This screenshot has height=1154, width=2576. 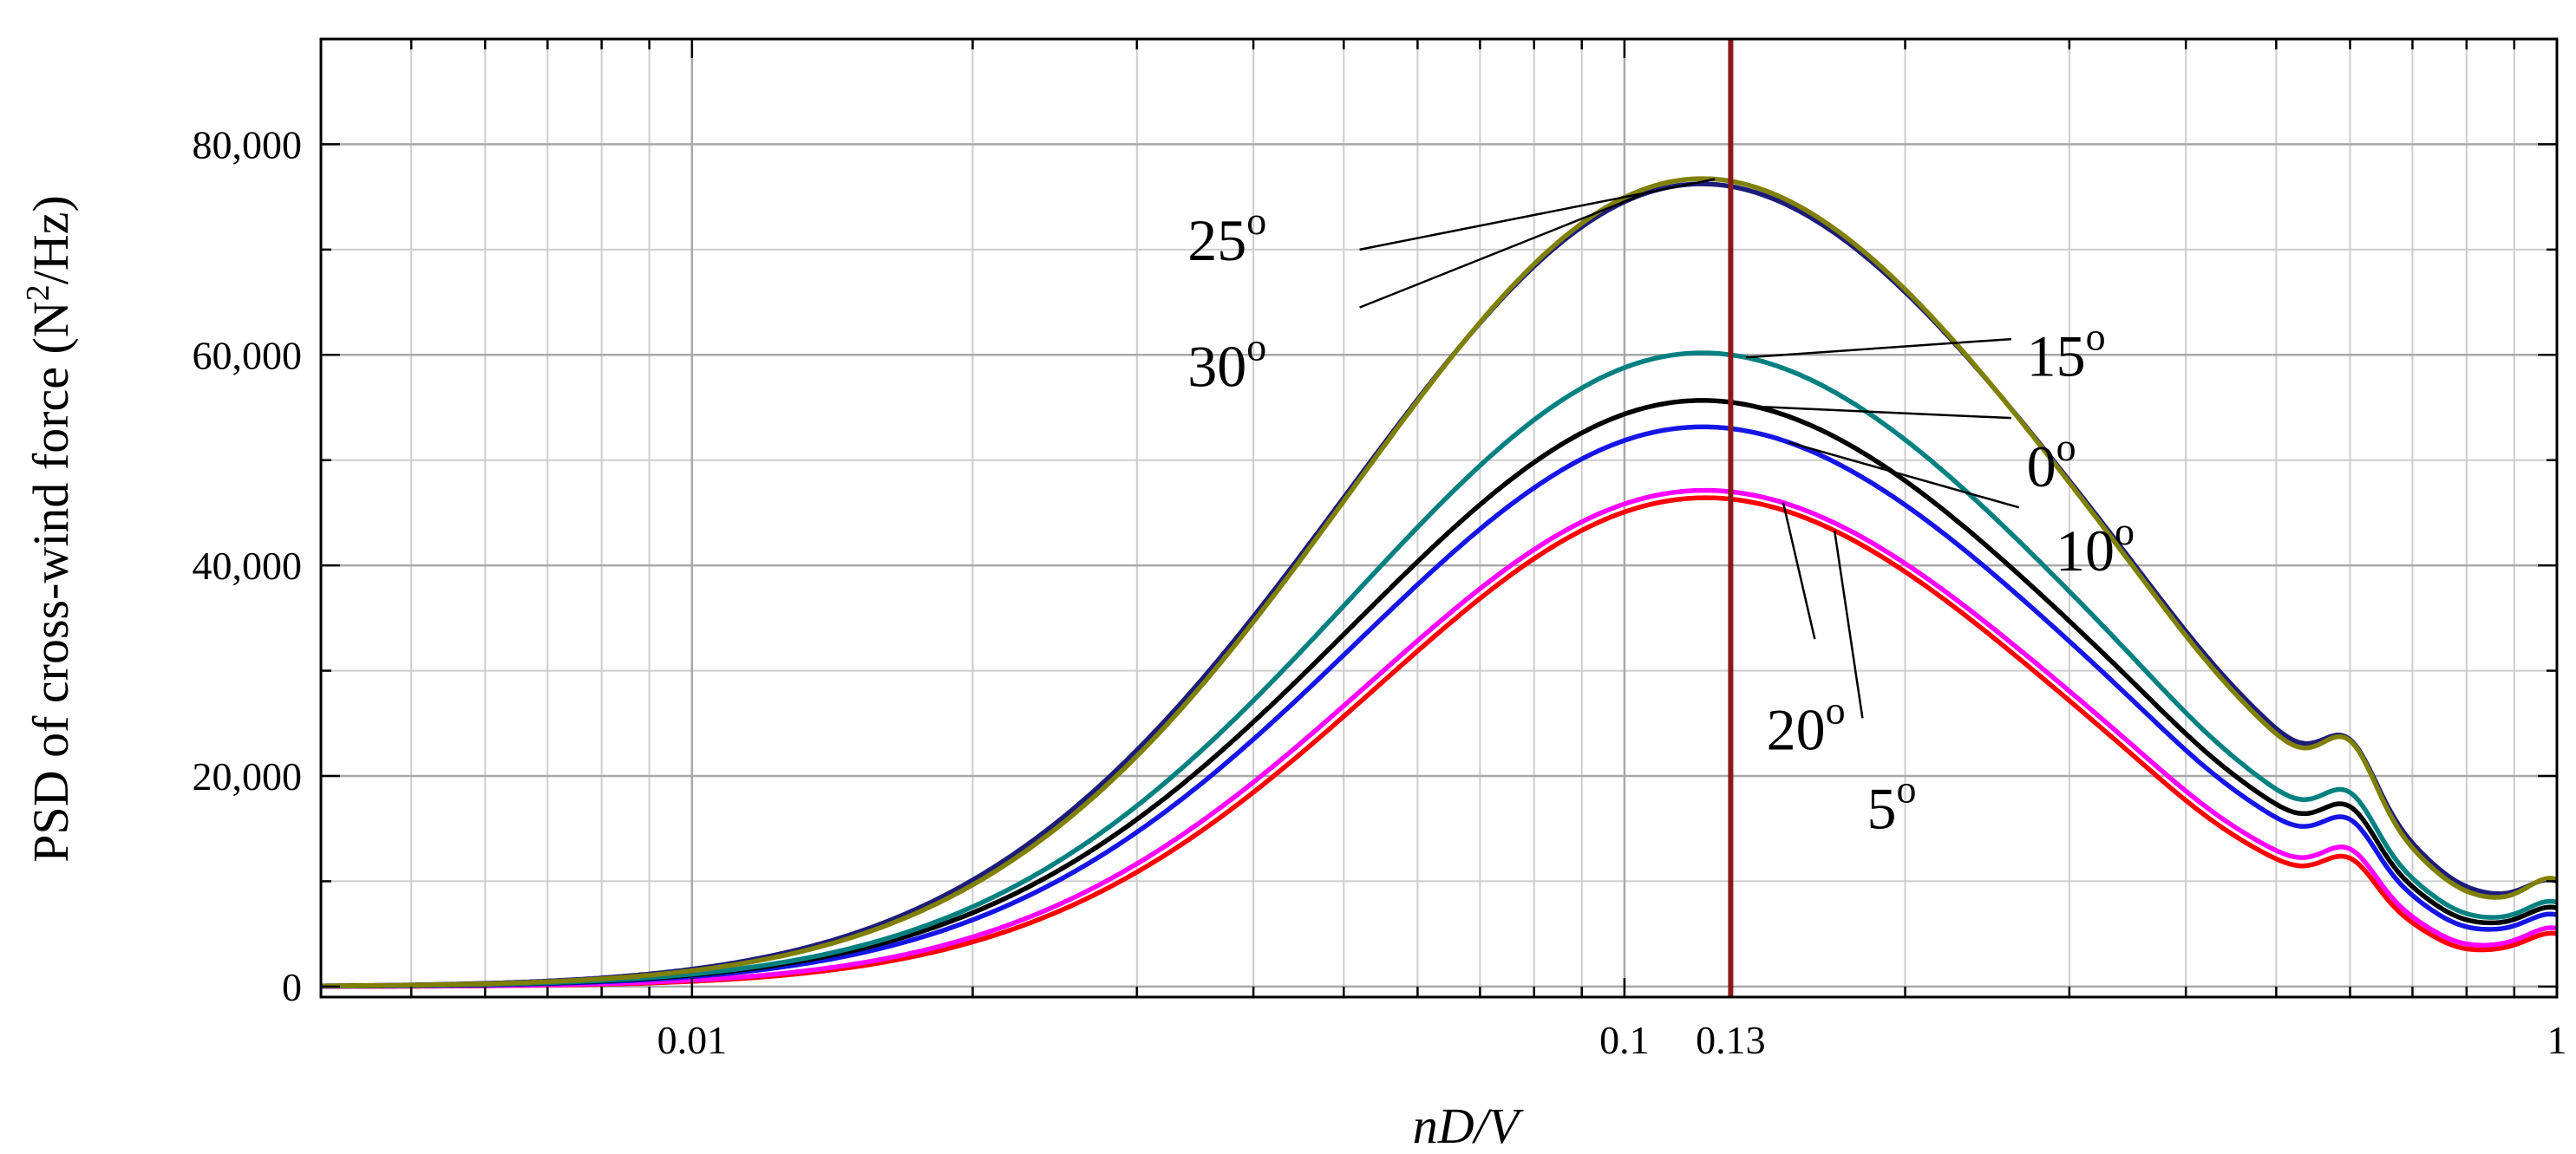 I want to click on series-annotation: 5o, so click(x=1892, y=804).